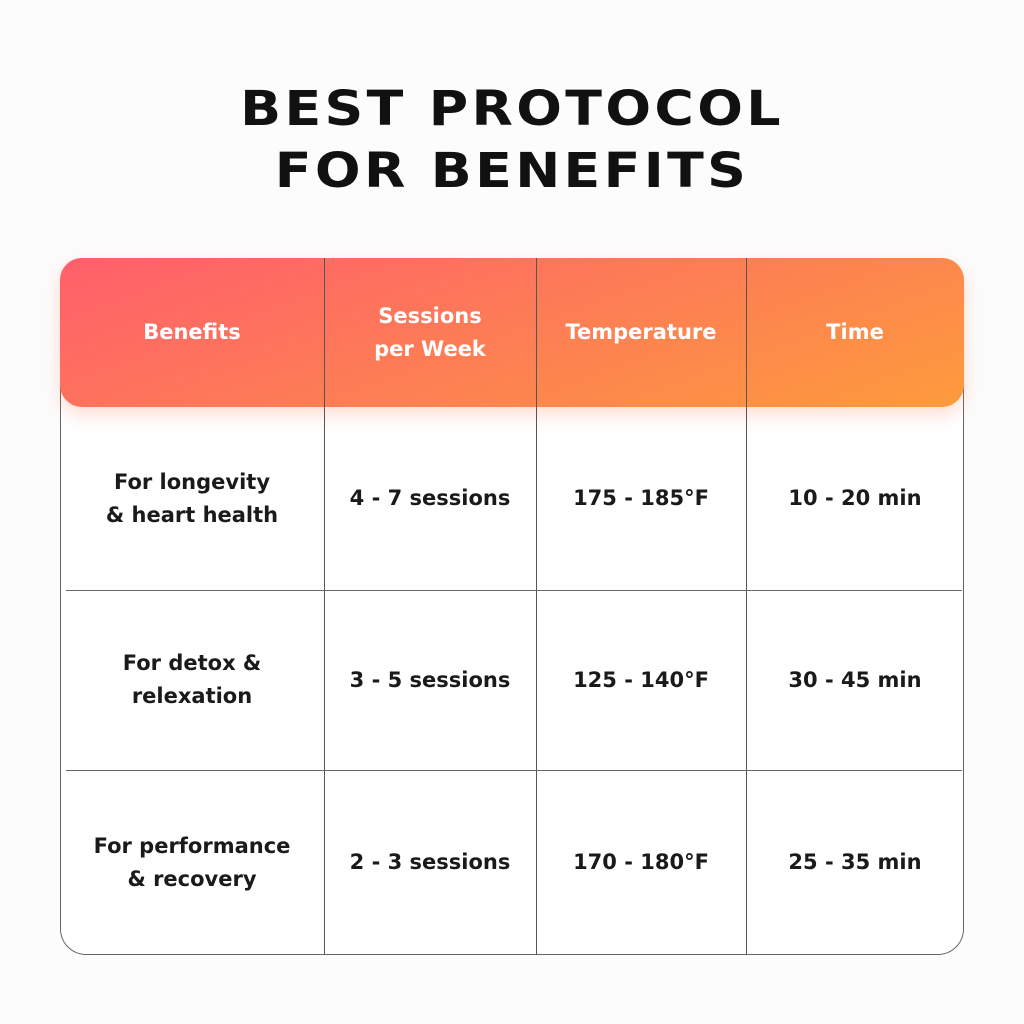 Image resolution: width=1024 pixels, height=1024 pixels. Describe the element at coordinates (512, 140) in the screenshot. I see `title: BEST PROTOCOL FOR BENEFITS` at that location.